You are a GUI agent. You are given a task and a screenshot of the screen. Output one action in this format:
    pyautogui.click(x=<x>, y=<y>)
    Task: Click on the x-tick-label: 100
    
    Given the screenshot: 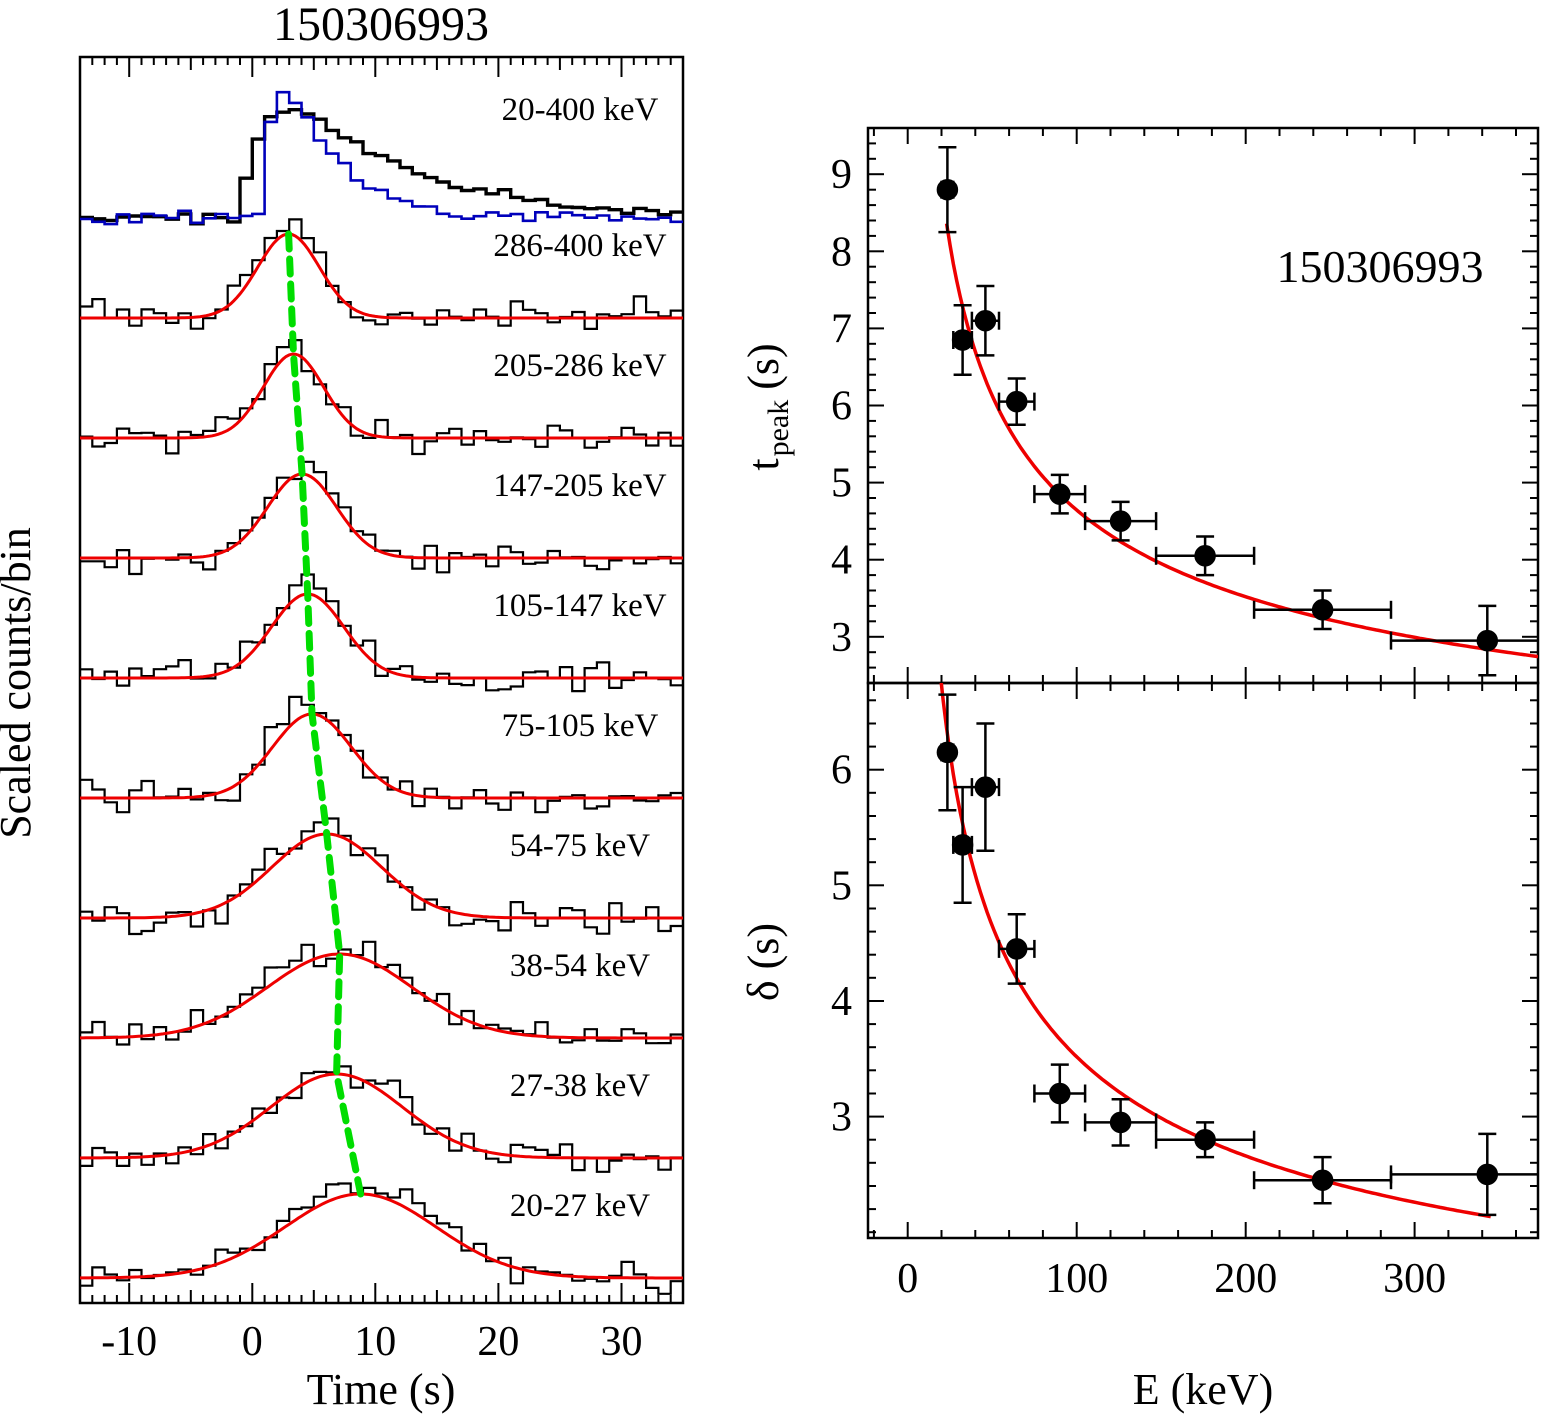 What is the action you would take?
    pyautogui.click(x=1076, y=1279)
    